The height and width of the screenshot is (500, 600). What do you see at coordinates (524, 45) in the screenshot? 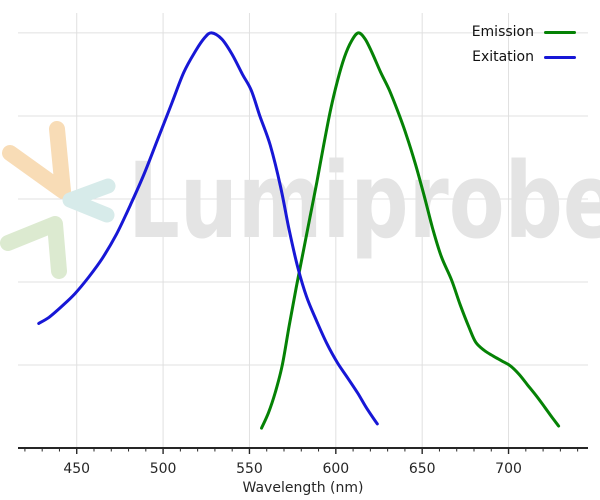
I see `legend: Emission Exitation` at bounding box center [524, 45].